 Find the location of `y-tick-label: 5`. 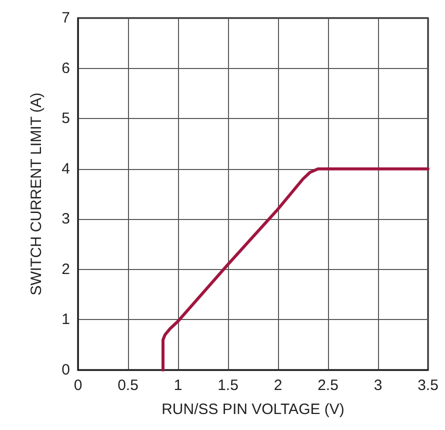

y-tick-label: 5 is located at coordinates (66, 119).